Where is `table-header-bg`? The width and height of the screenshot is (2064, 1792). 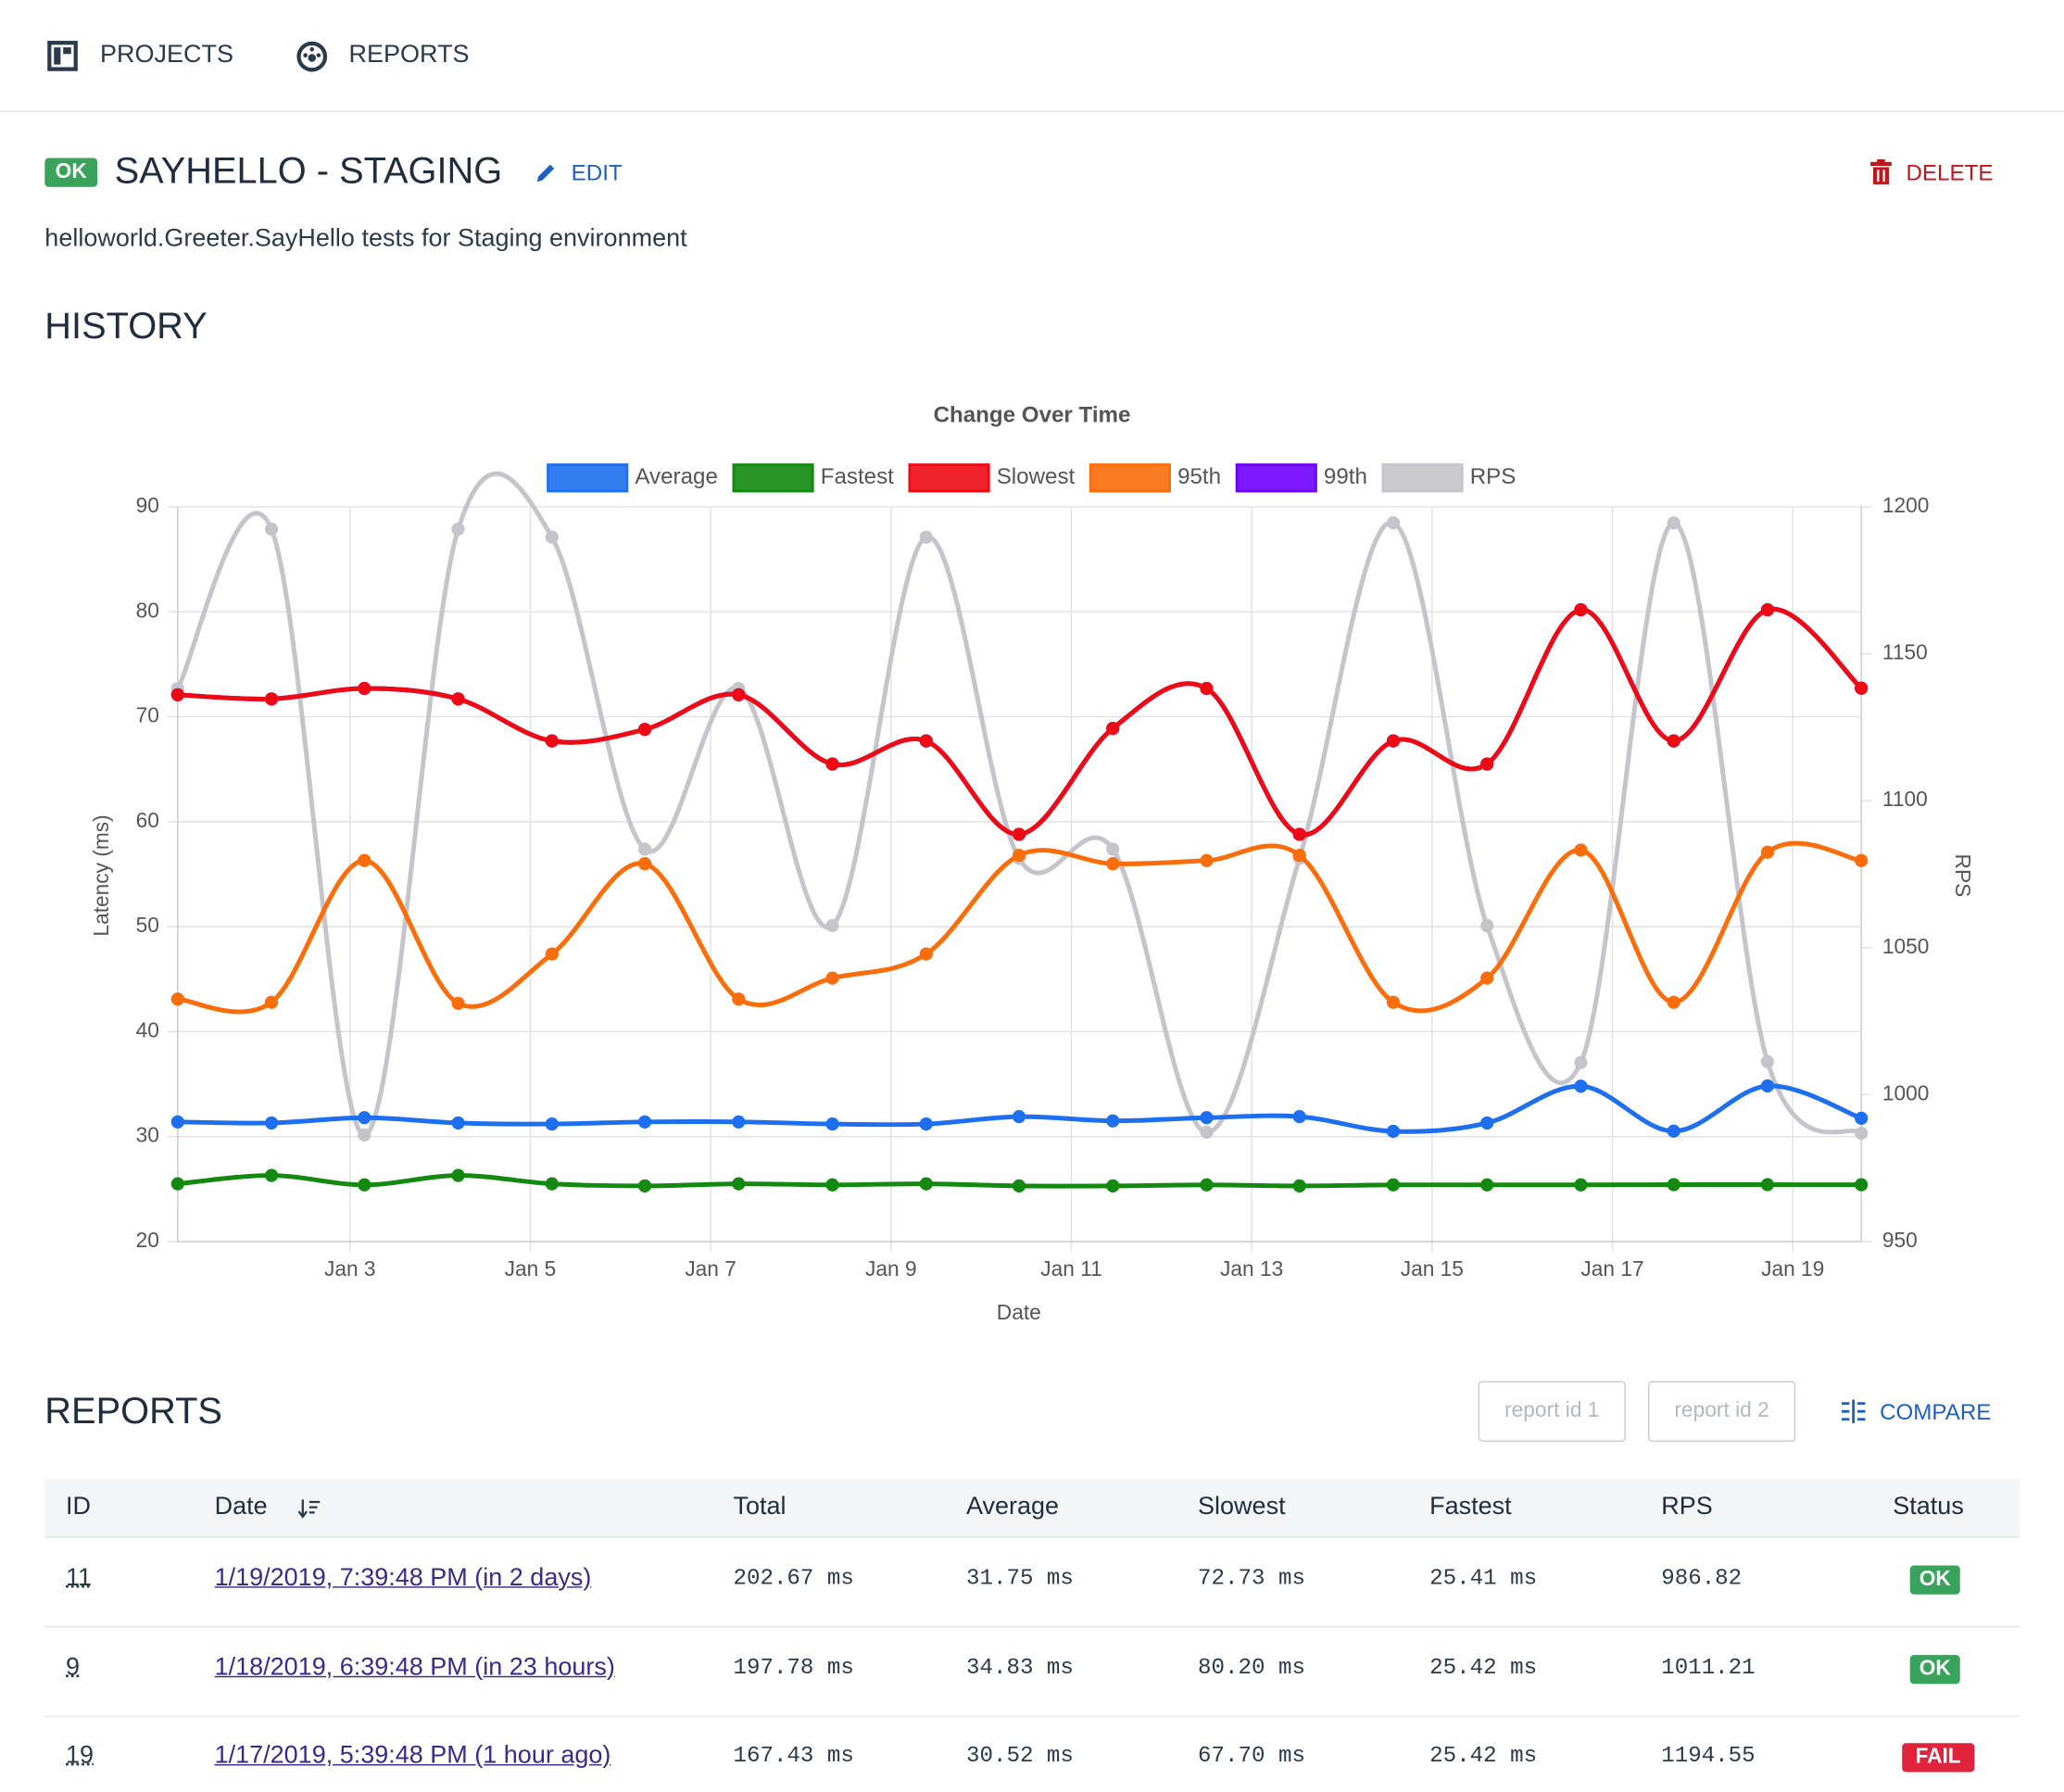 table-header-bg is located at coordinates (1032, 1508).